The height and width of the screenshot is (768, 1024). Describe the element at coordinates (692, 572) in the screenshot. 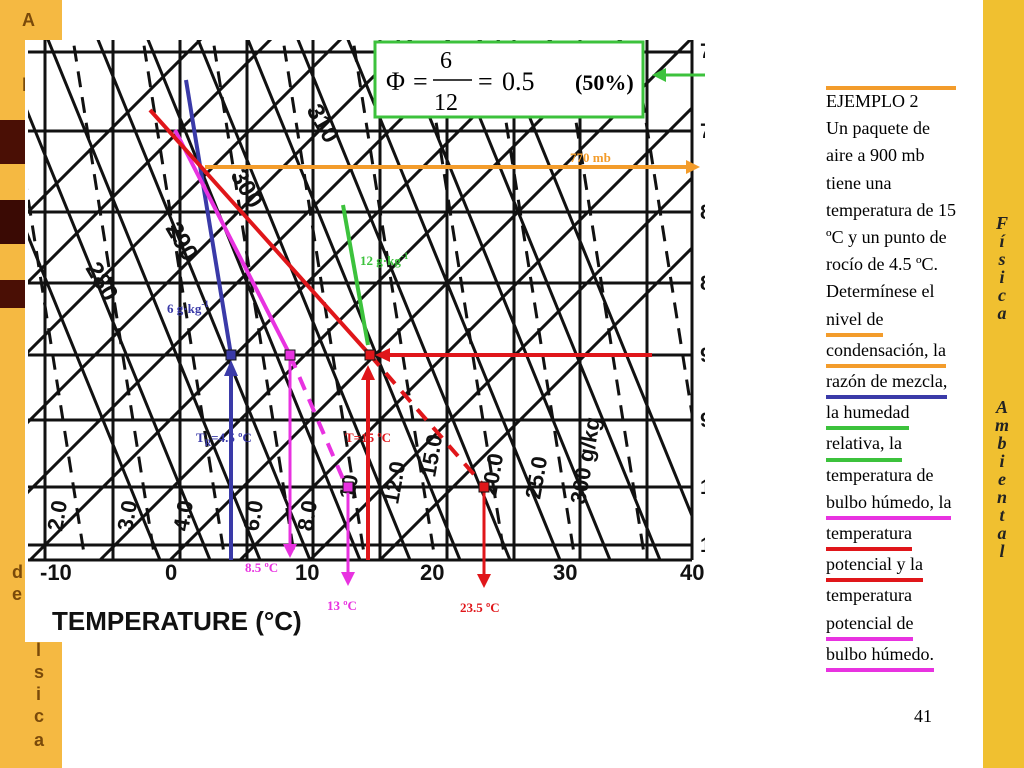

I see `temp-tick-label: 40` at that location.